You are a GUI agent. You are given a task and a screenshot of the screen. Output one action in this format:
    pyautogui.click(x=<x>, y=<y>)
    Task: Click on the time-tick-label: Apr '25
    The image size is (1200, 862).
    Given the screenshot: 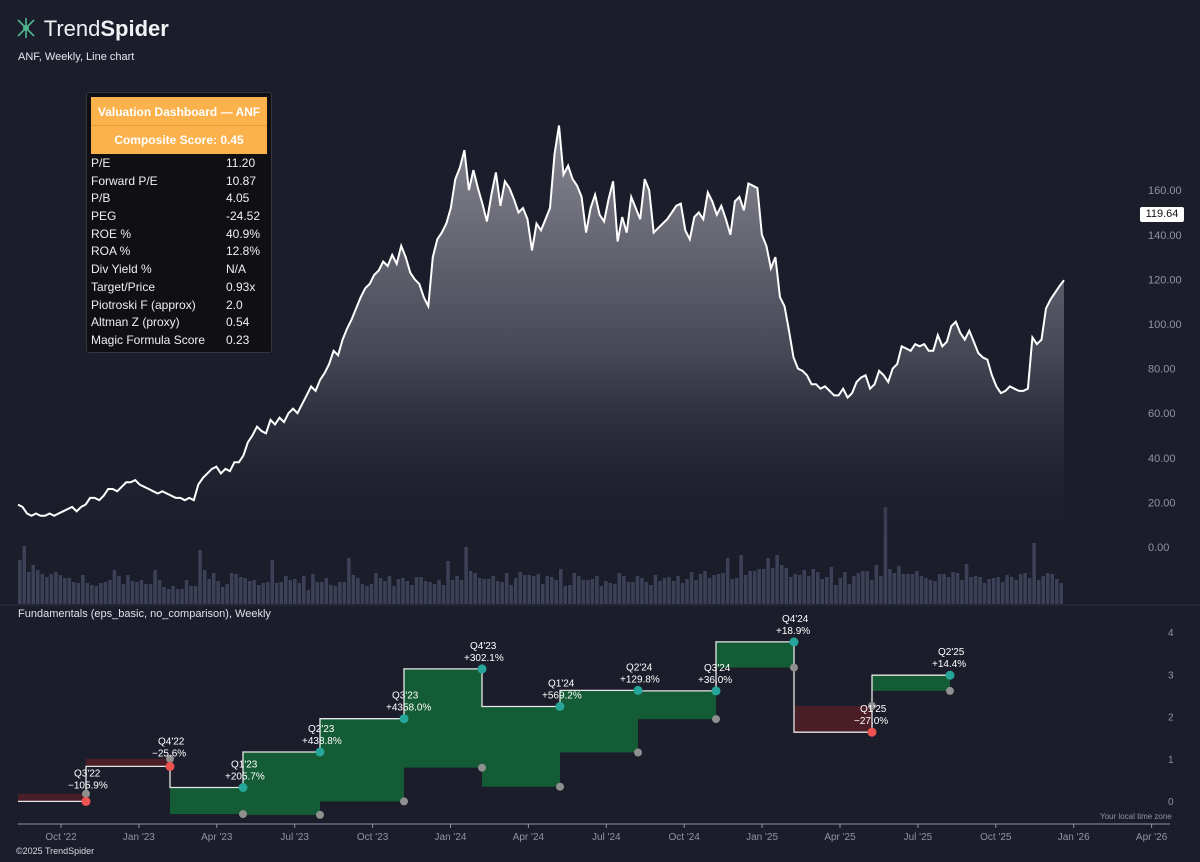 What is the action you would take?
    pyautogui.click(x=840, y=837)
    